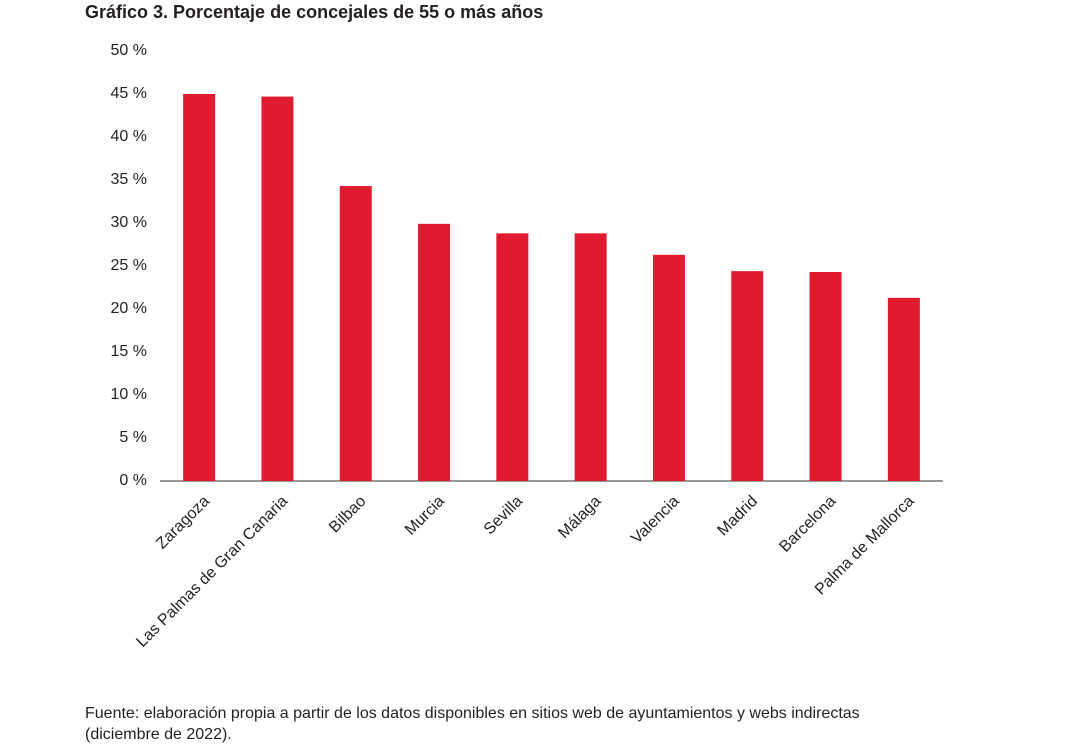 This screenshot has width=1076, height=748. What do you see at coordinates (129, 351) in the screenshot?
I see `y-tick-label: 15 %` at bounding box center [129, 351].